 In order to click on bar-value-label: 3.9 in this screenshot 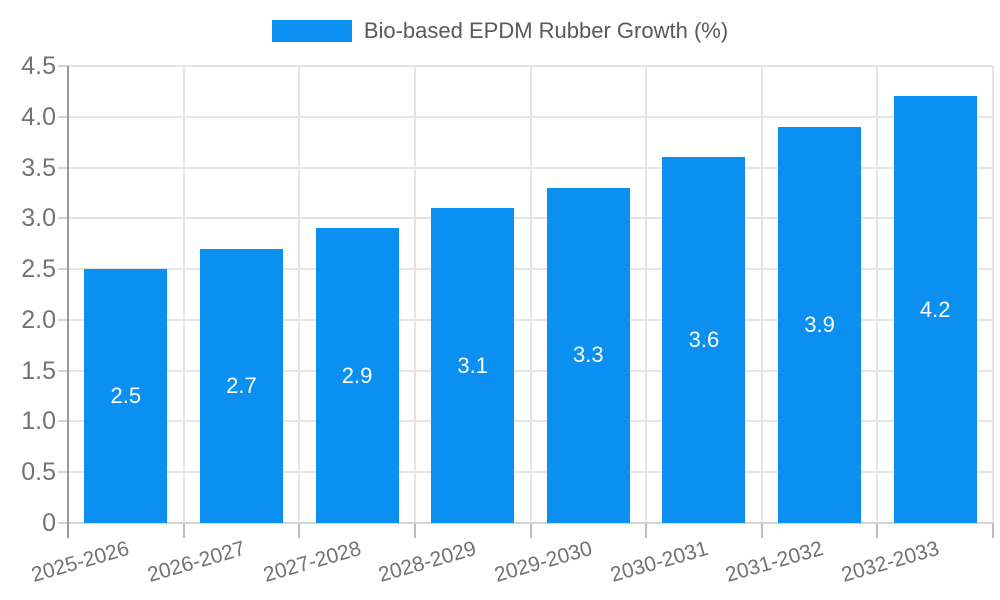, I will do `click(819, 324)`.